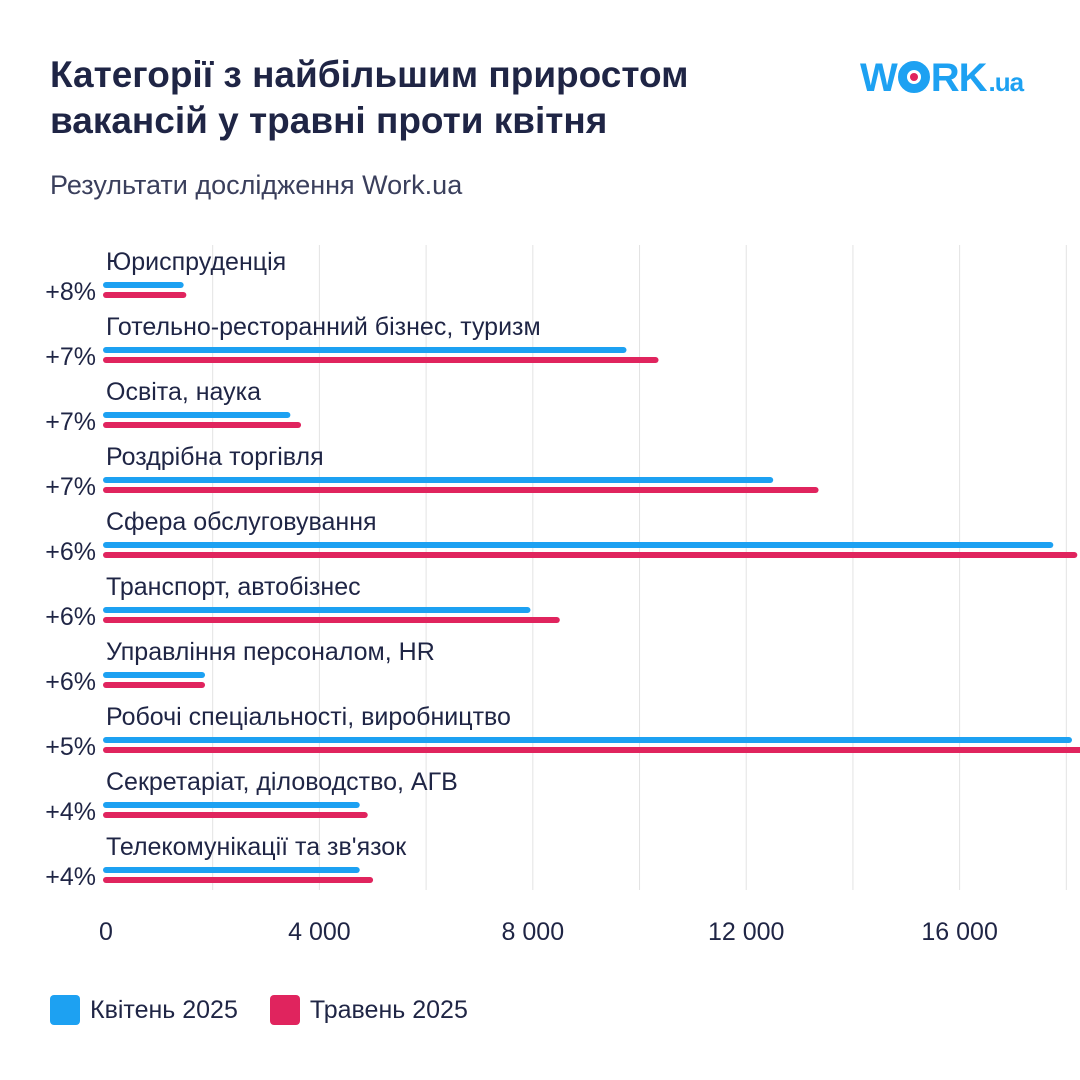  I want to click on category-label: Готельно-ресторанний бізнес, туризм, so click(323, 327).